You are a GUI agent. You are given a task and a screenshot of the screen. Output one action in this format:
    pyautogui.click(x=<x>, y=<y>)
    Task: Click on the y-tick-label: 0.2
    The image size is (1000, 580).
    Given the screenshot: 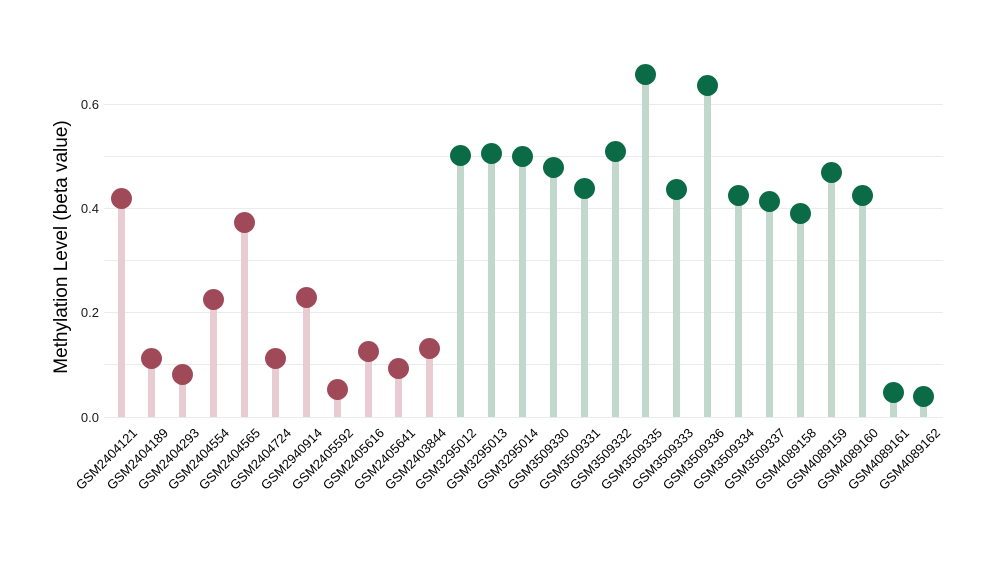 What is the action you would take?
    pyautogui.click(x=89, y=313)
    